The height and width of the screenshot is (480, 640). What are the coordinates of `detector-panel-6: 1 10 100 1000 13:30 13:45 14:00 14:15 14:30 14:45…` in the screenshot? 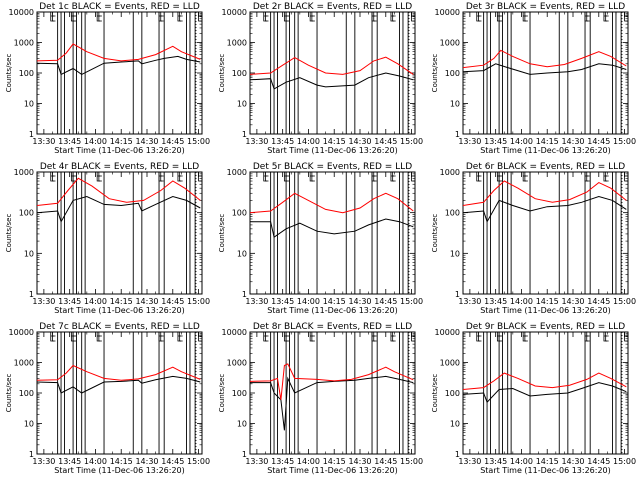 It's located at (533, 238).